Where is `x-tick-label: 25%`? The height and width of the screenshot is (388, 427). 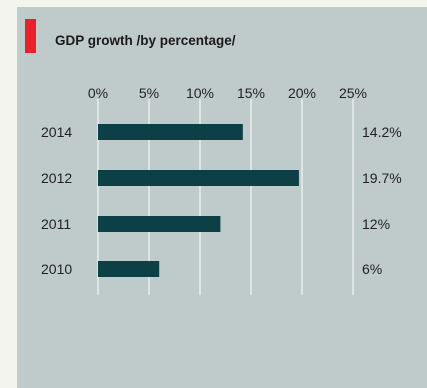 x-tick-label: 25% is located at coordinates (353, 93).